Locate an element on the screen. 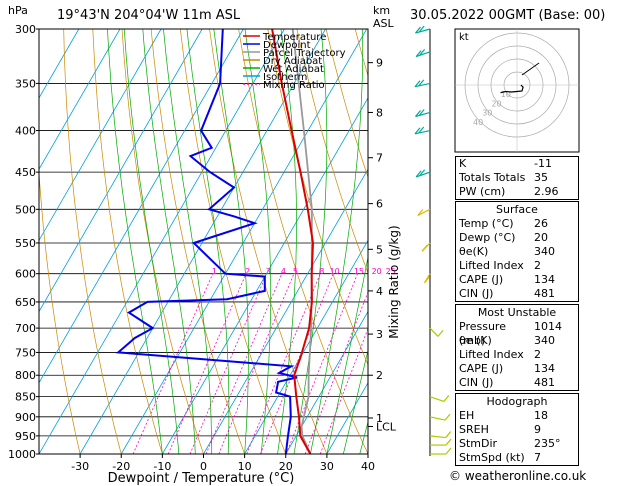 The width and height of the screenshot is (629, 486). temperature-tick-label: 0 is located at coordinates (203, 466).